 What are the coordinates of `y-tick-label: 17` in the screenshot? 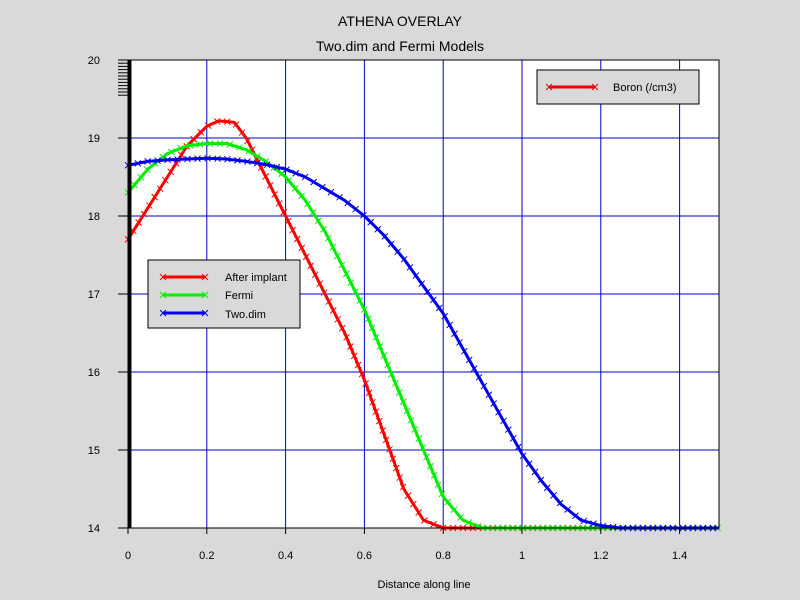 It's located at (94, 295).